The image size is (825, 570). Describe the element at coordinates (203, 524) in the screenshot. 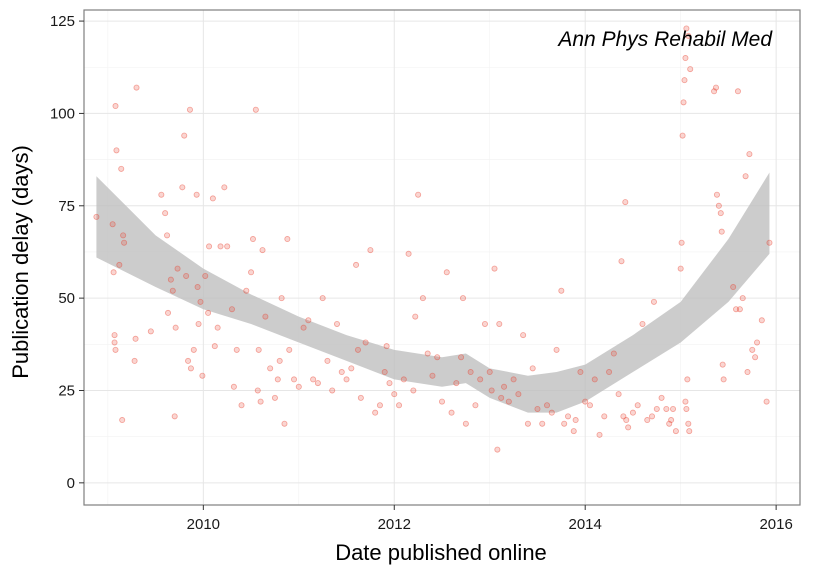

I see `x-tick-label: 2010` at that location.